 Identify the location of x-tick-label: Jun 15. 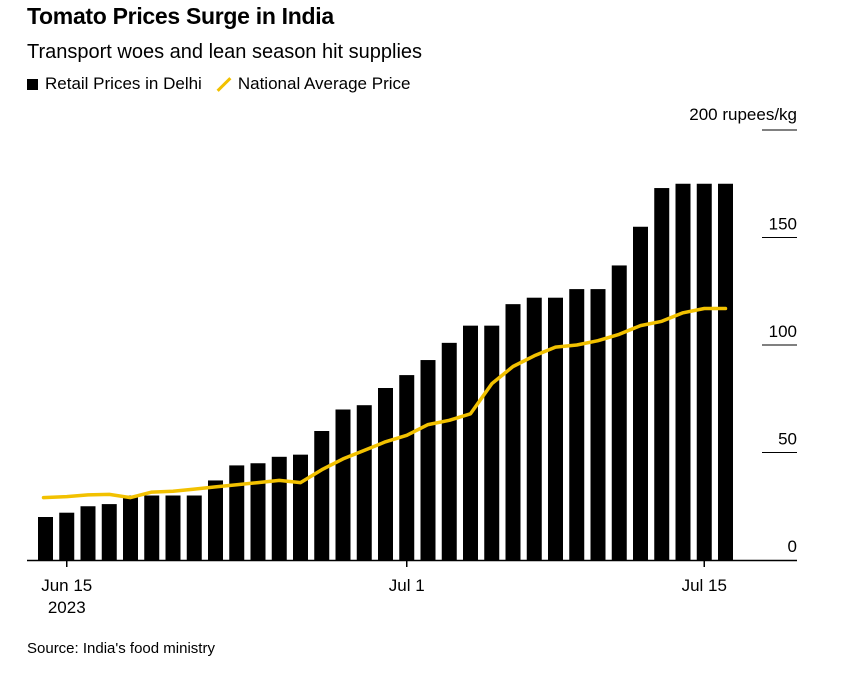
(66, 585).